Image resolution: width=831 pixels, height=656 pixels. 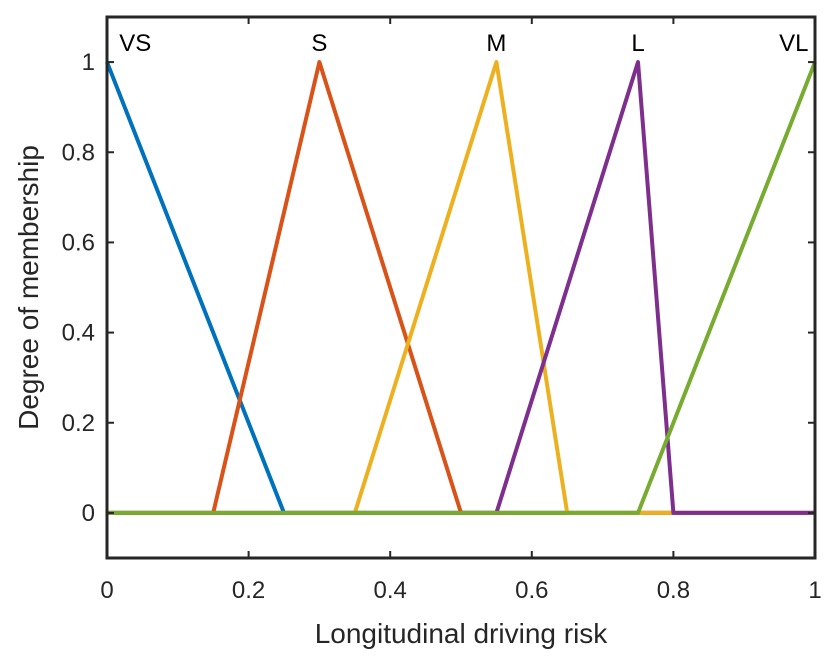 What do you see at coordinates (88, 513) in the screenshot?
I see `y-tick-label: 0` at bounding box center [88, 513].